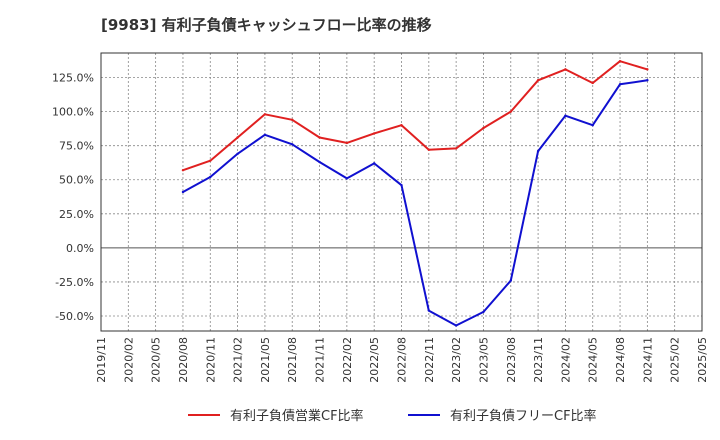  I want to click on y-tick-label: -25.0%, so click(74, 282).